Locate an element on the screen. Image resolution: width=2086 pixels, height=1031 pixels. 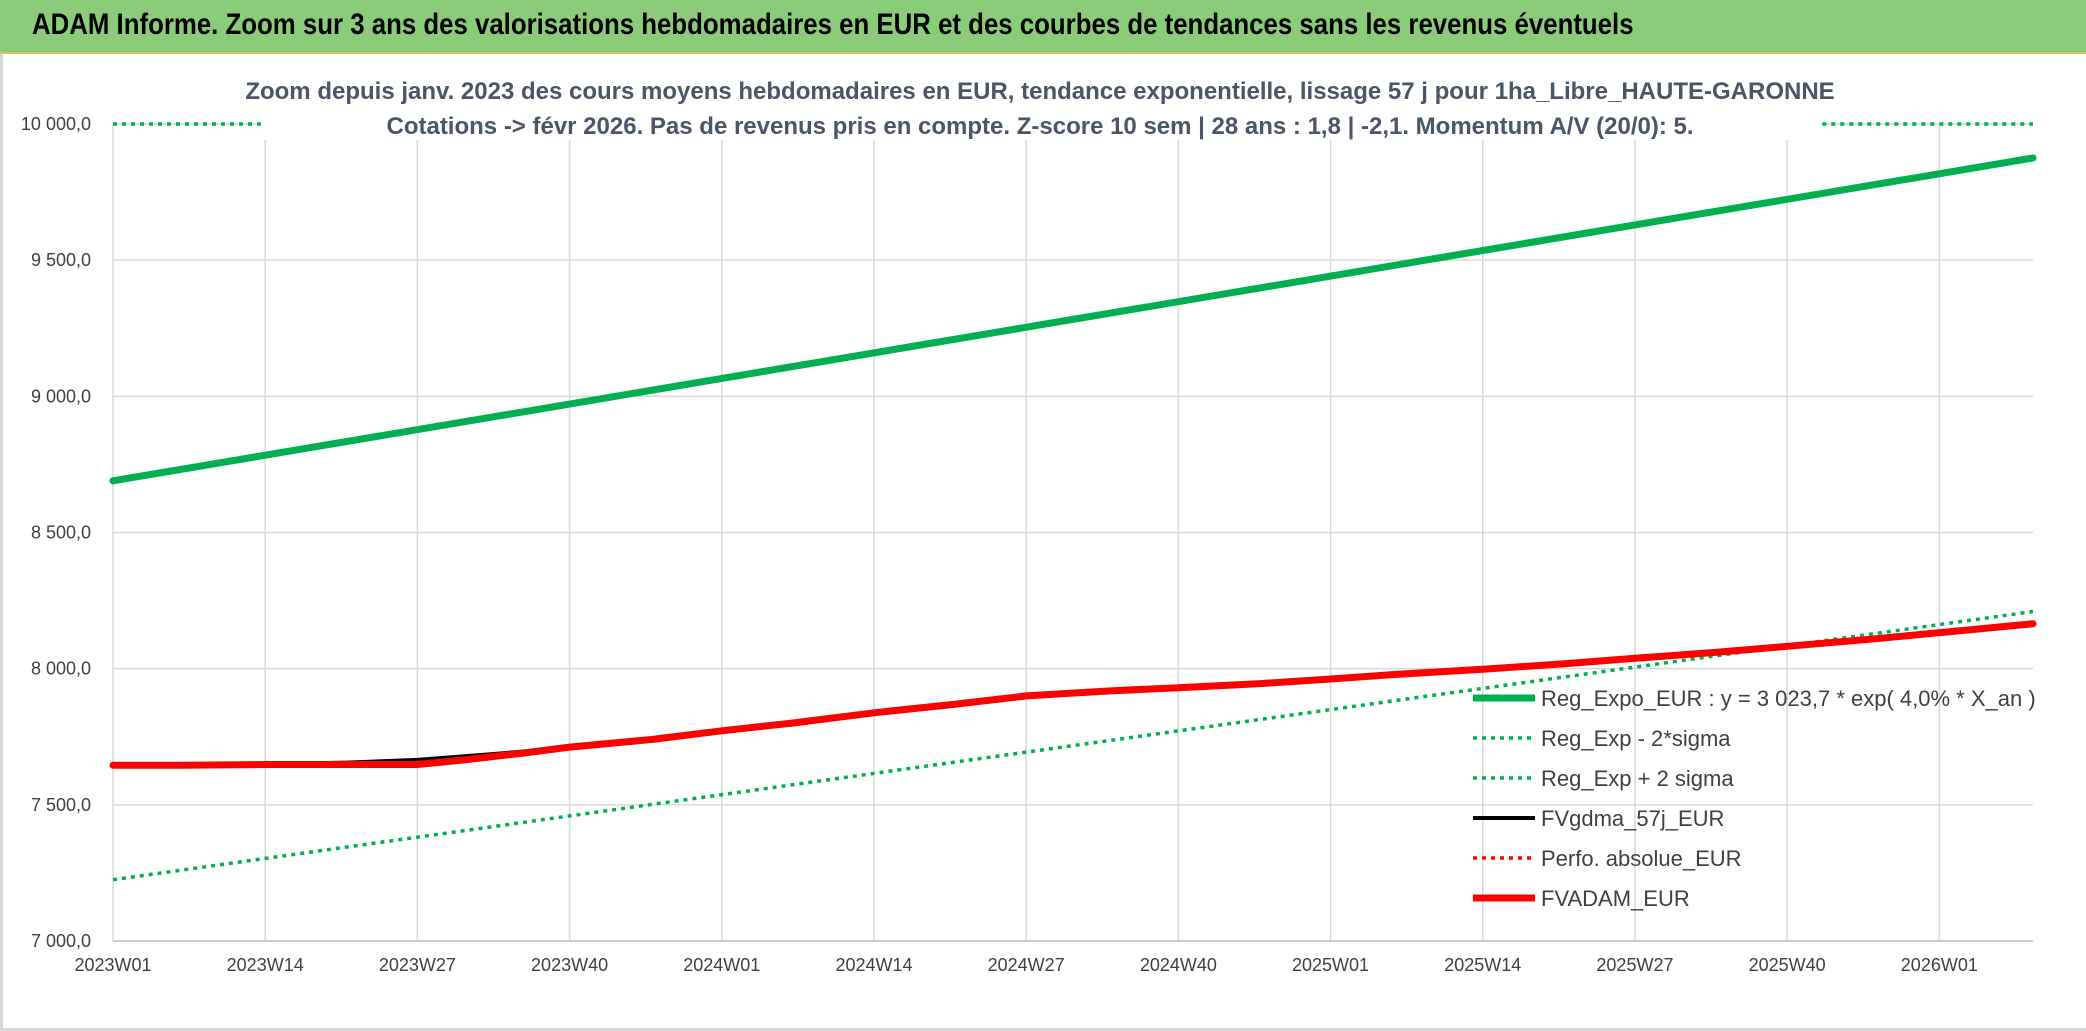
x-tick-label: 2023W01 is located at coordinates (112, 965).